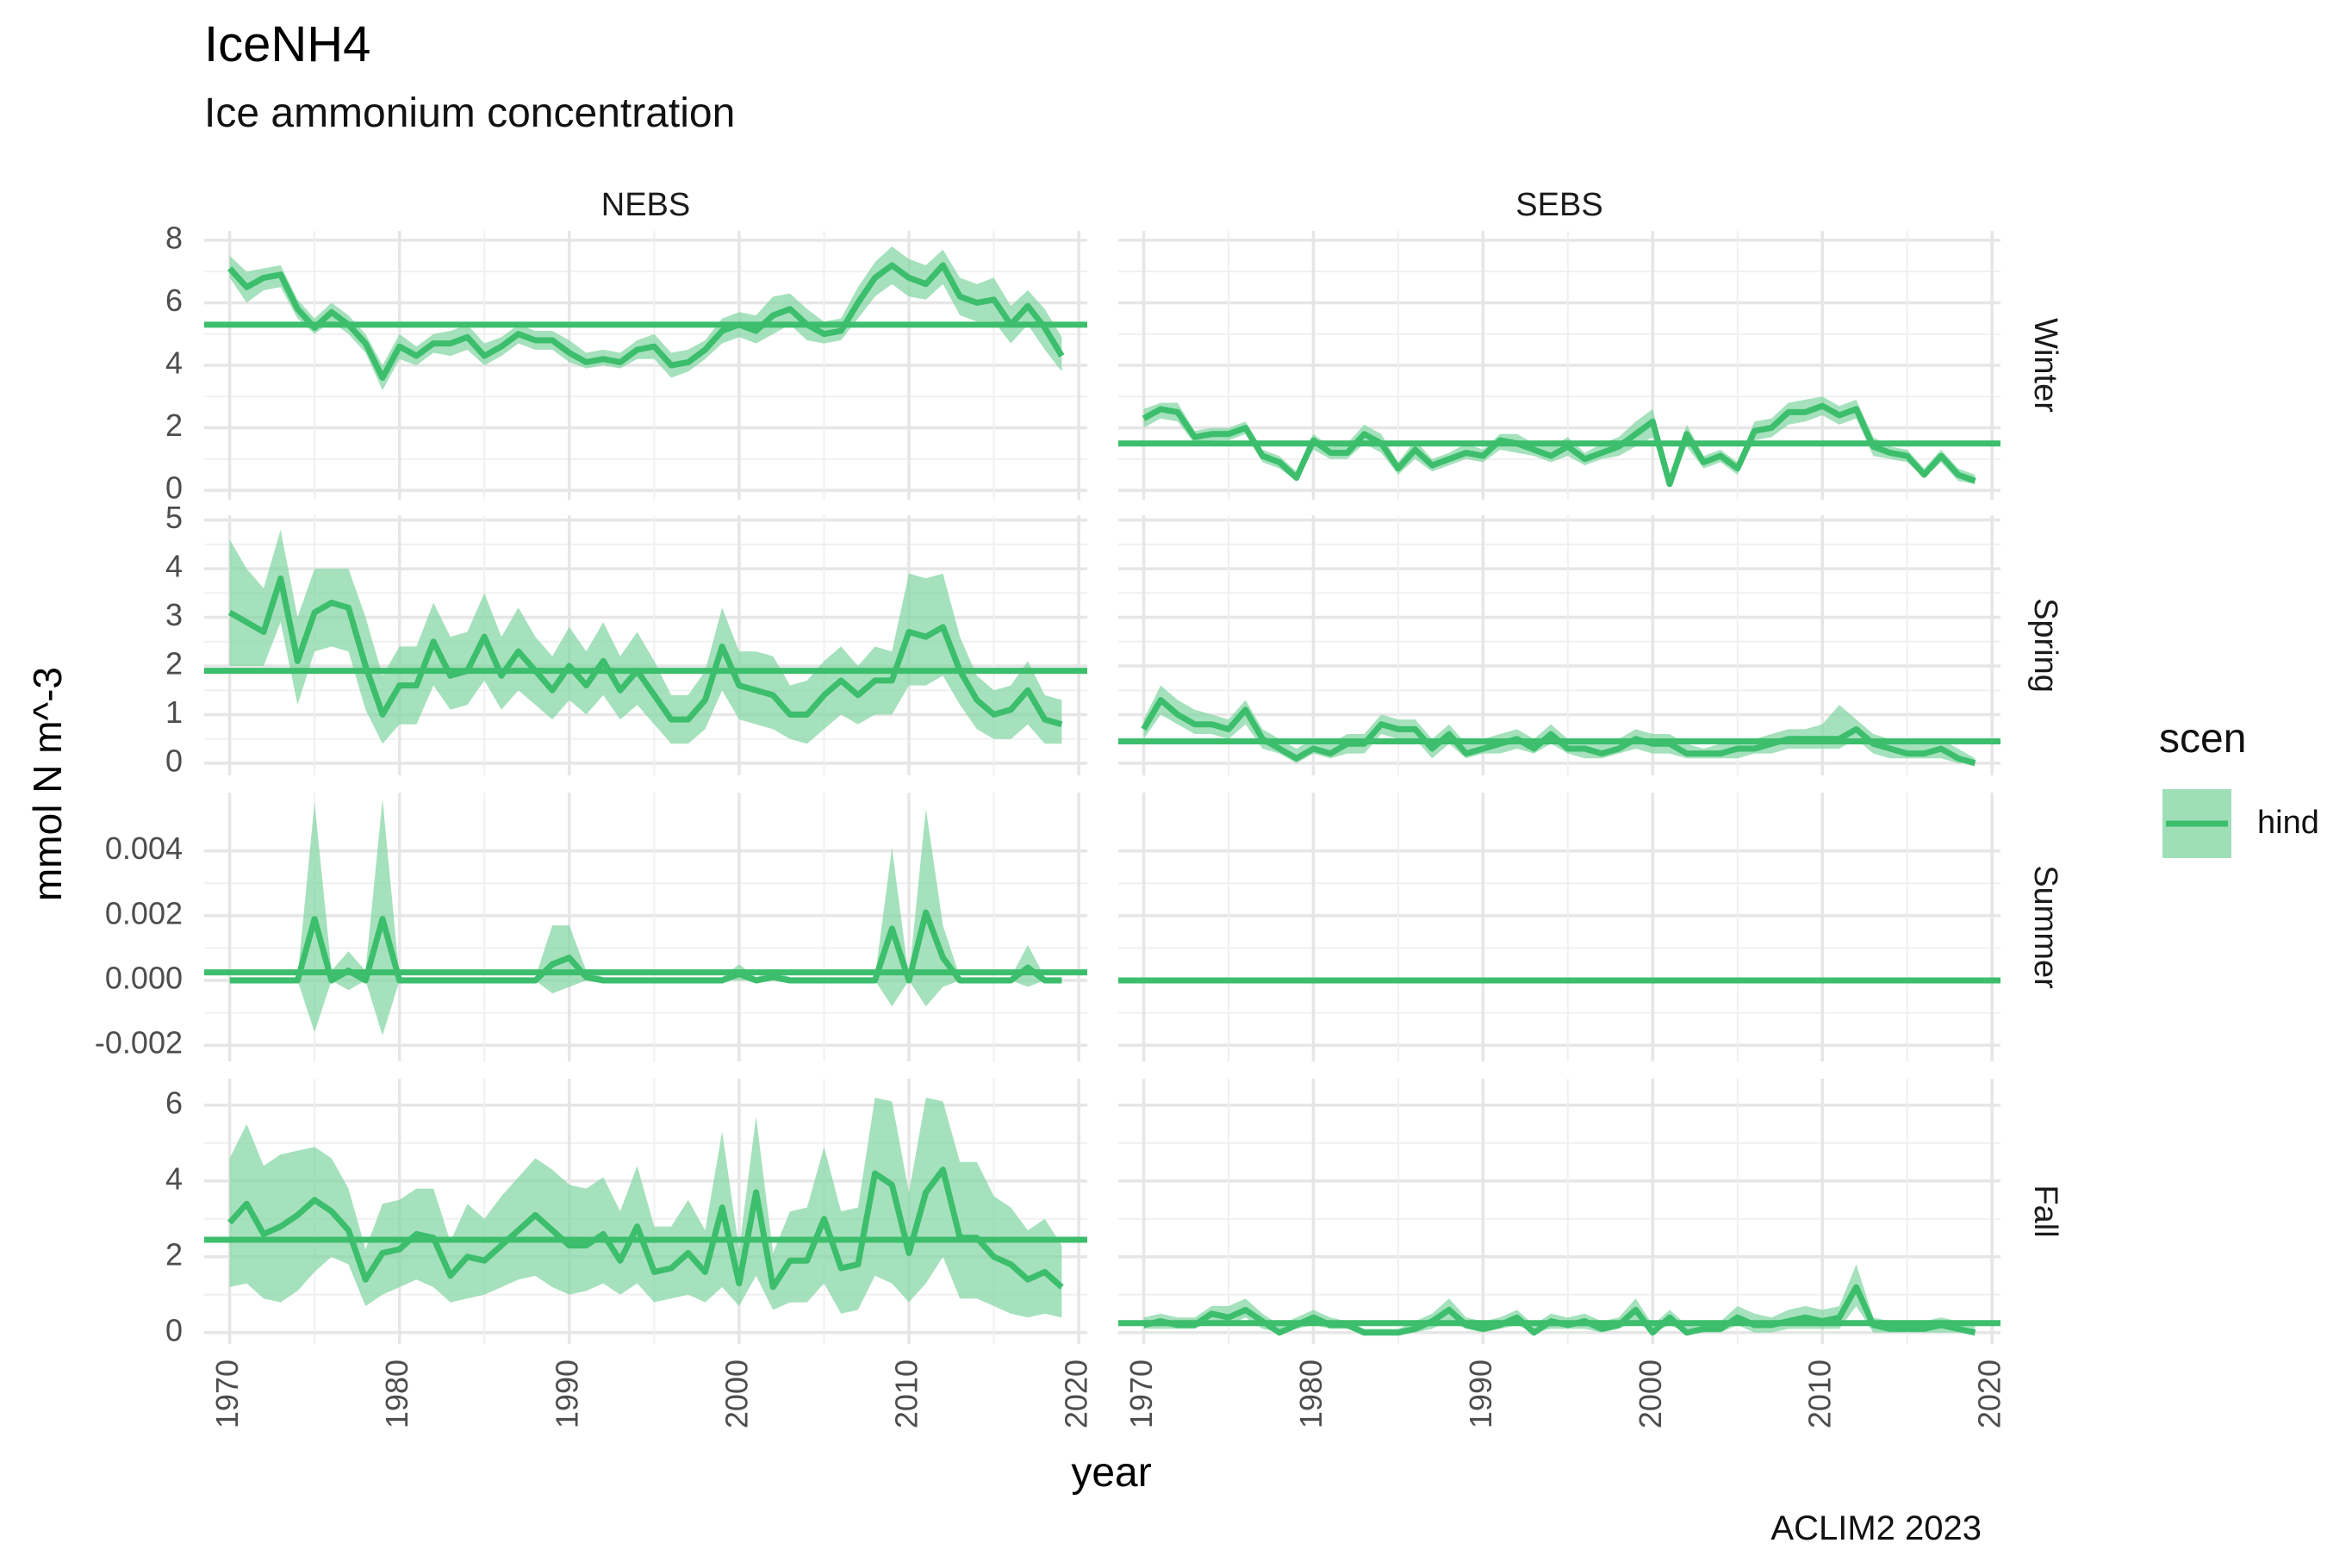 The width and height of the screenshot is (2352, 1568). I want to click on y-tick-label-spring: 2, so click(174, 664).